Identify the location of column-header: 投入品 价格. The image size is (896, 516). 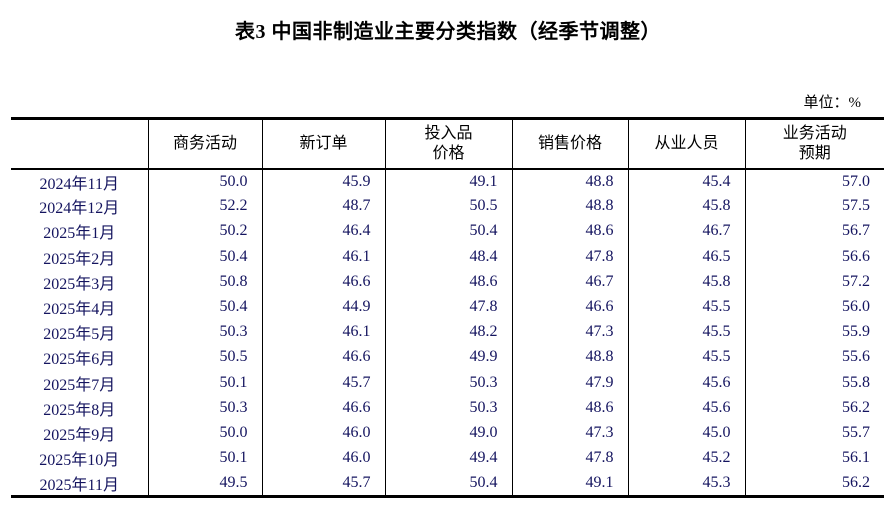
(448, 144).